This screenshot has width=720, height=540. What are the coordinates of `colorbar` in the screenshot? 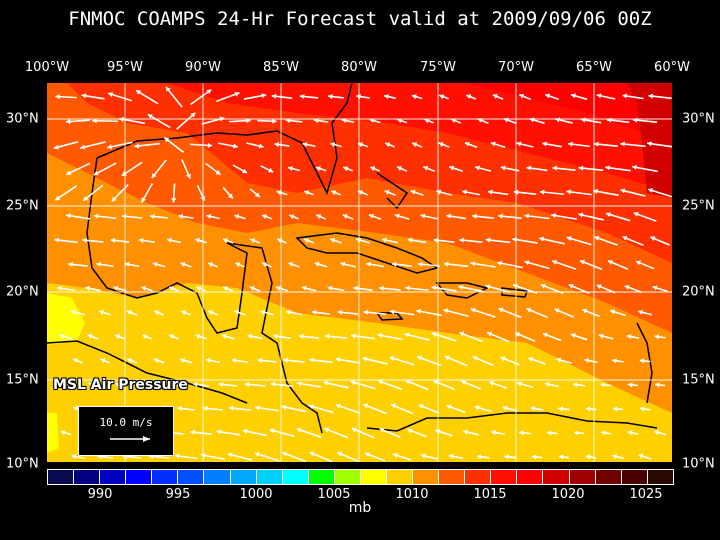 It's located at (360, 477).